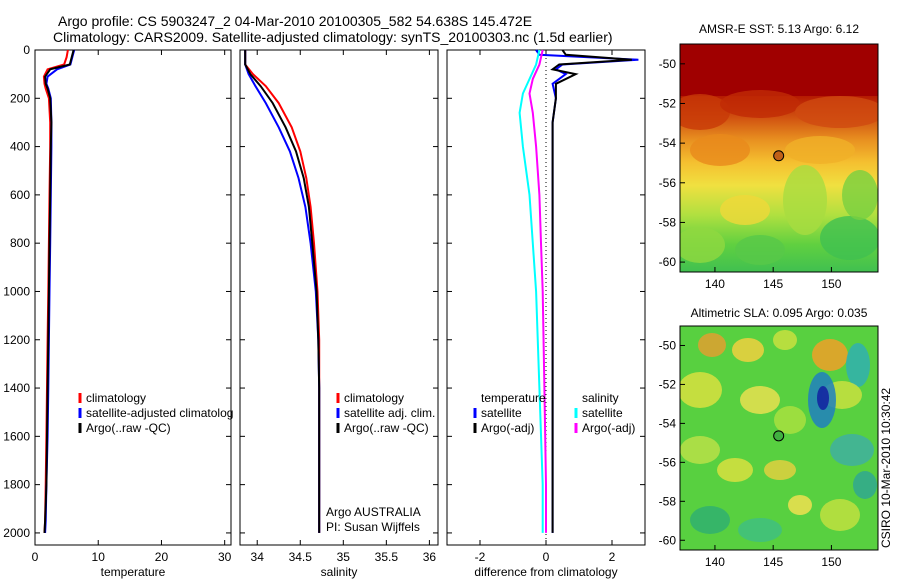 The height and width of the screenshot is (580, 900). What do you see at coordinates (668, 103) in the screenshot?
I see `sst-map-ytick-label: -52` at bounding box center [668, 103].